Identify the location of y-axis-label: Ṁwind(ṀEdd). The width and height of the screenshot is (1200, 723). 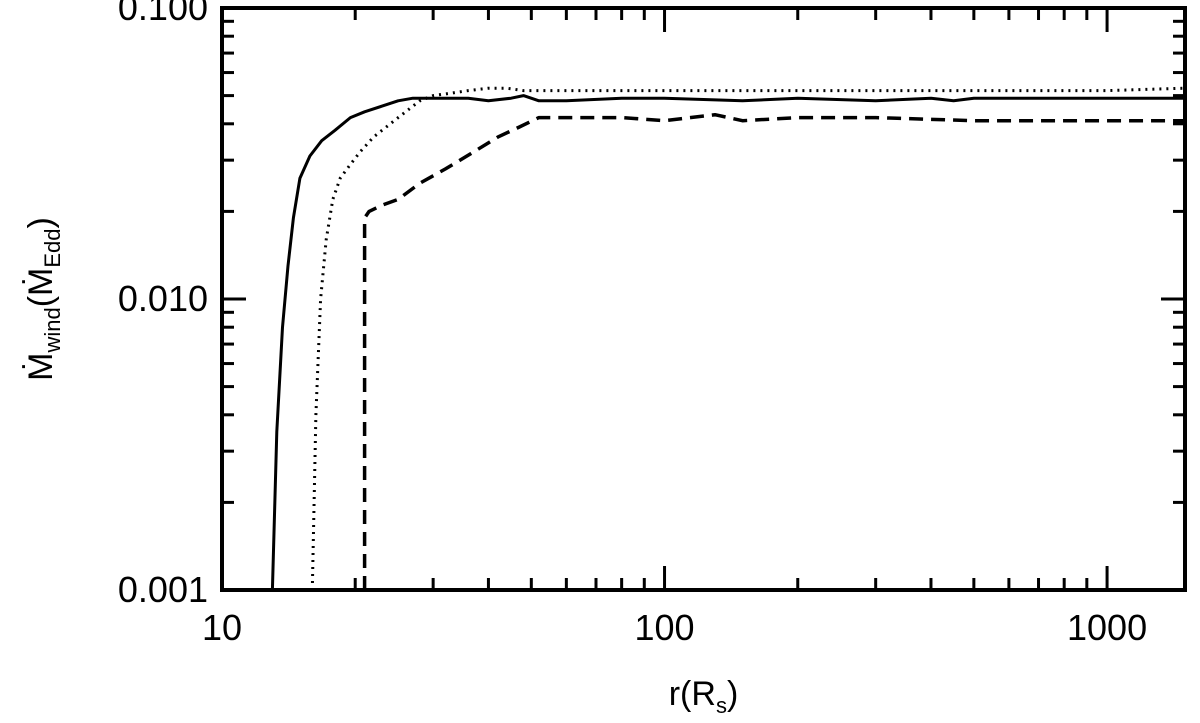
(43, 299).